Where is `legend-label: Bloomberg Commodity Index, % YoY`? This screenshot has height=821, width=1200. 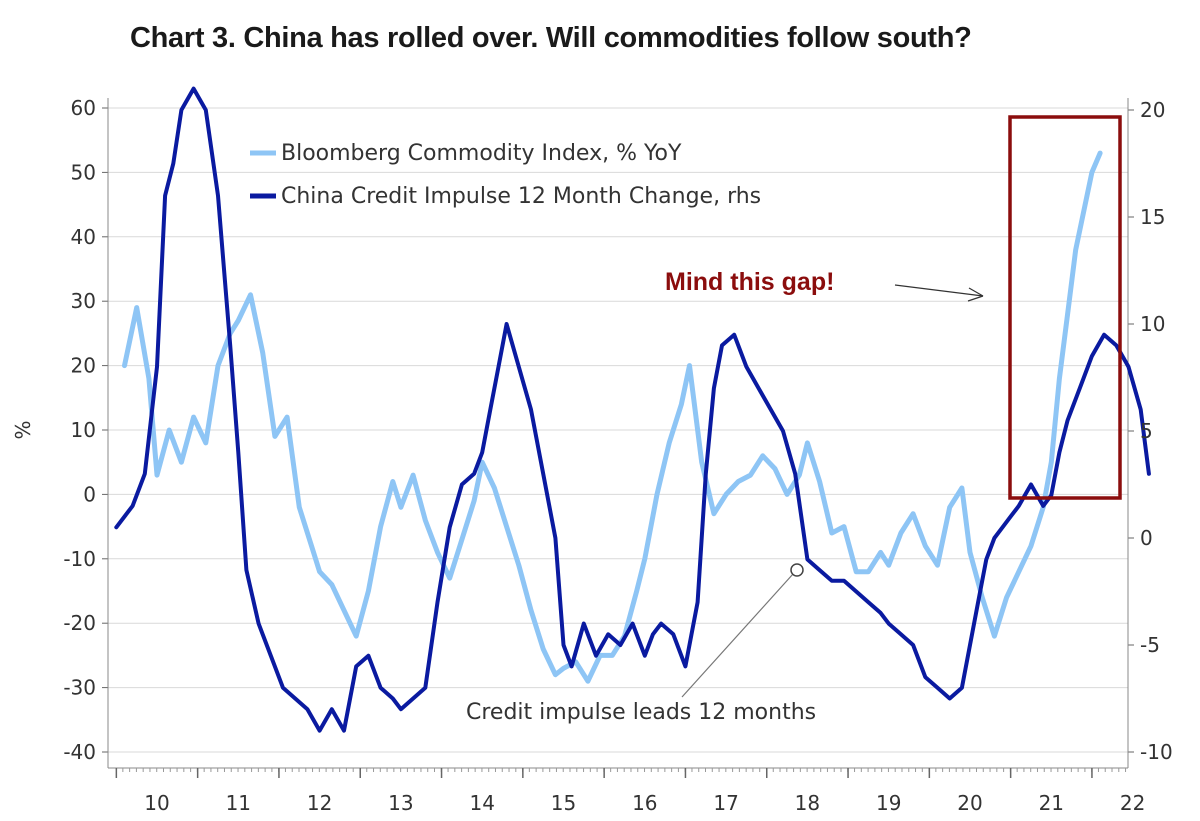
legend-label: Bloomberg Commodity Index, % YoY is located at coordinates (481, 153).